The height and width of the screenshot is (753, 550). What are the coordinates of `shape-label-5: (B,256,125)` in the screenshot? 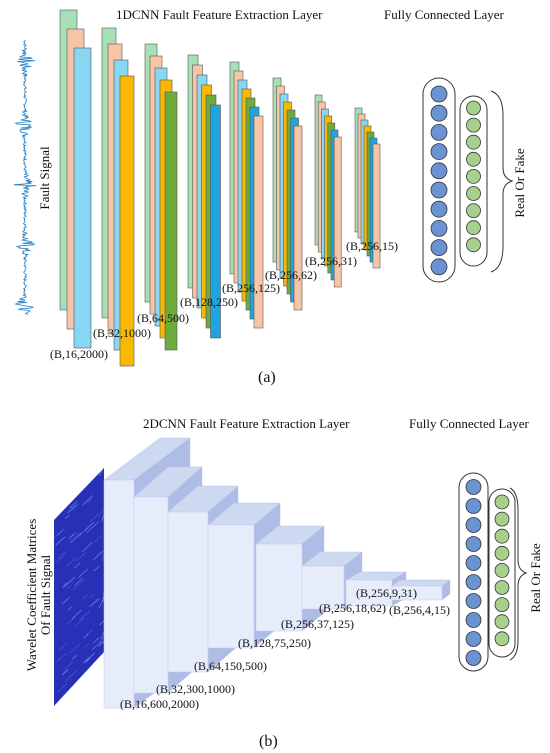 It's located at (251, 288).